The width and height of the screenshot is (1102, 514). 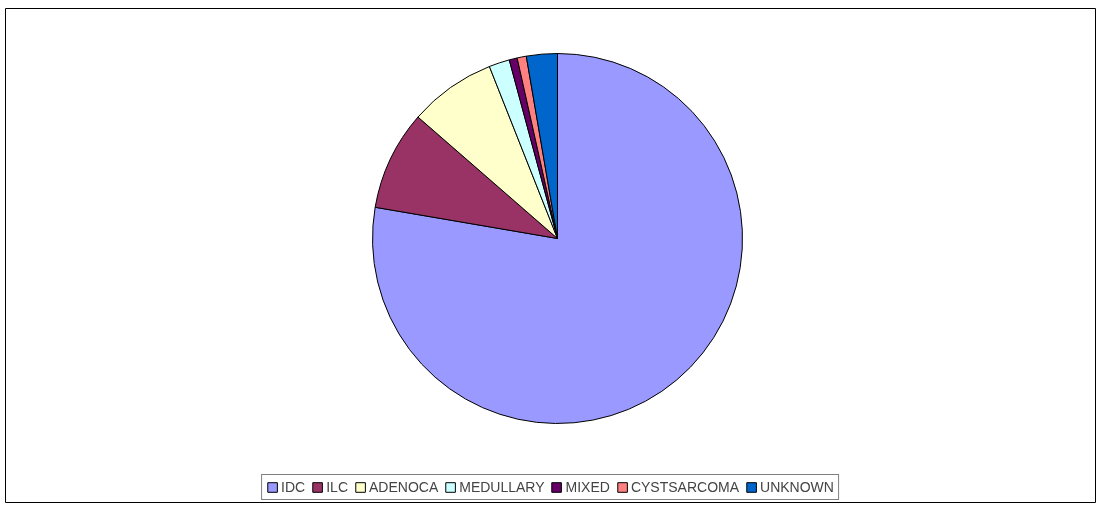 I want to click on legend-label: CYSTSARCOMA, so click(x=685, y=487).